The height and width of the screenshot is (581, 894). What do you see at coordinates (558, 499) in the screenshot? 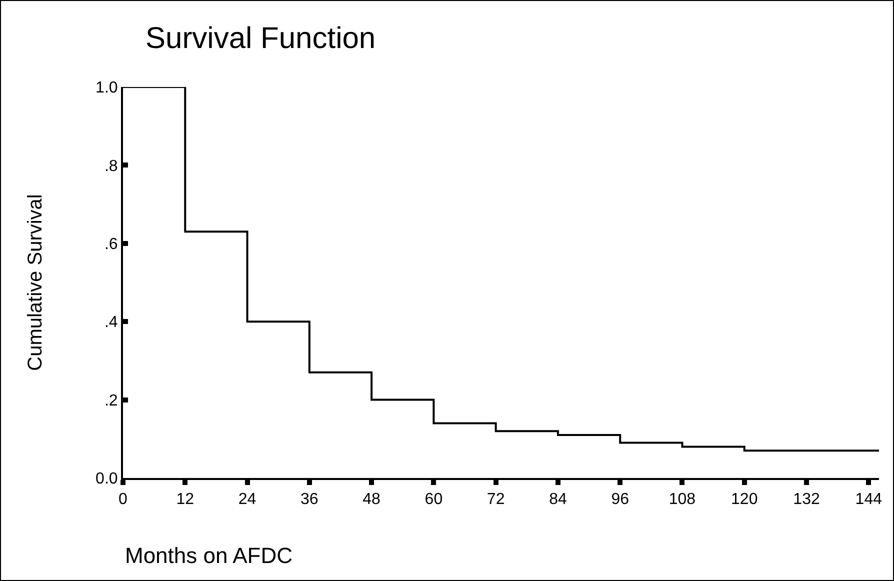
I see `x-tick-label: 84` at bounding box center [558, 499].